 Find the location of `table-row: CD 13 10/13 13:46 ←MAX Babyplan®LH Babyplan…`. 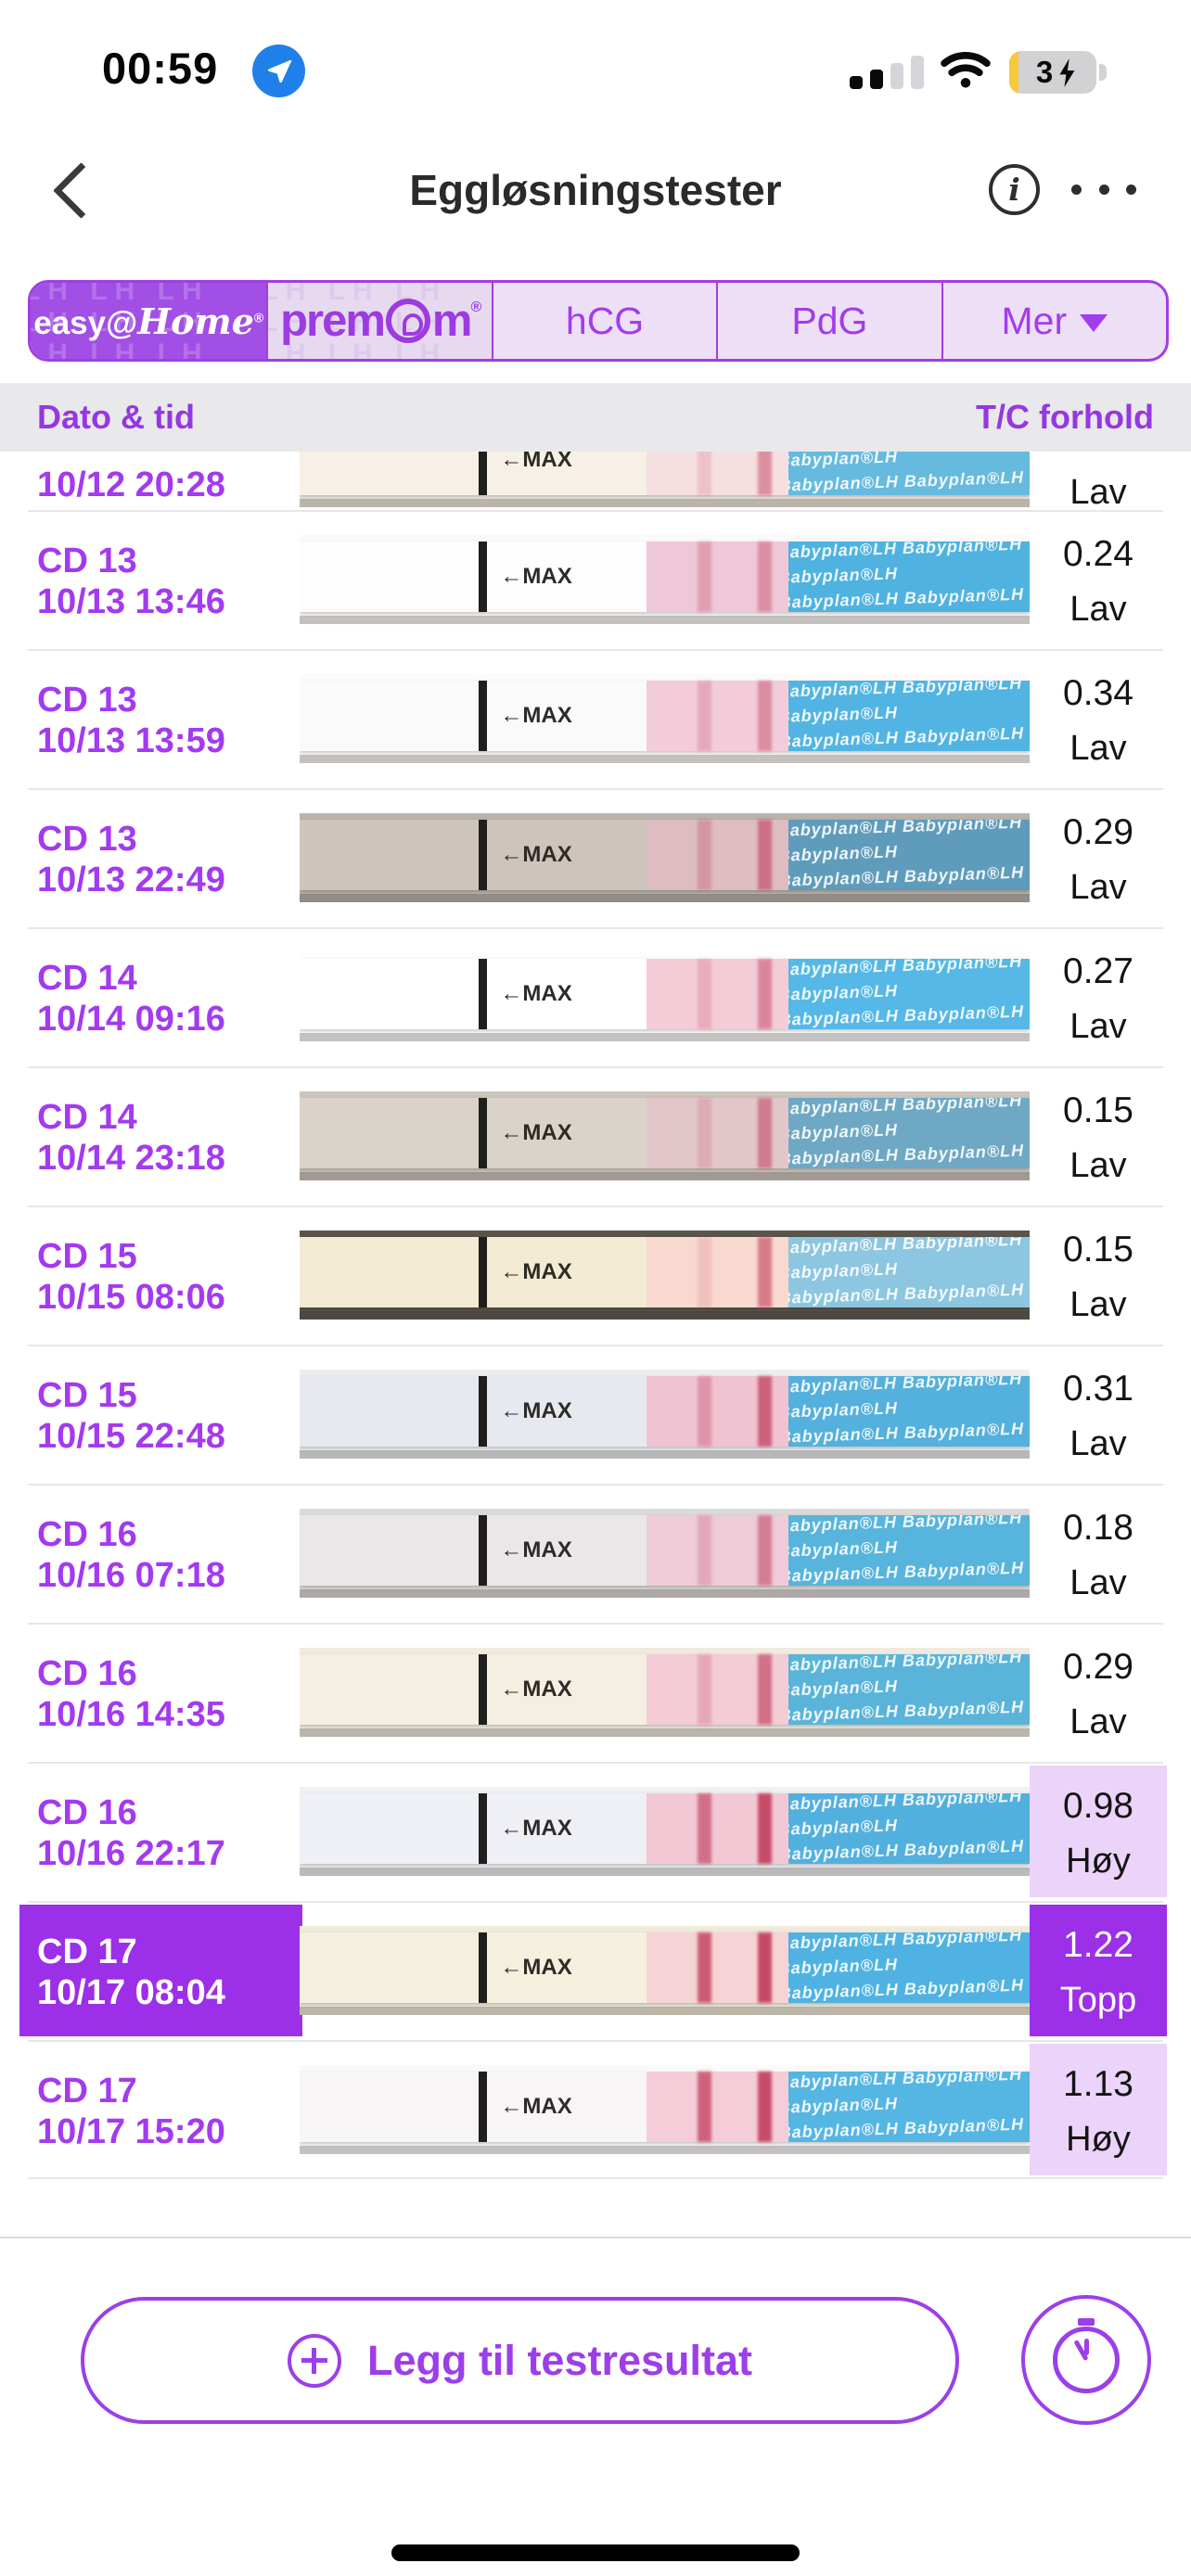

table-row: CD 13 10/13 13:46 ←MAX Babyplan®LH Babyplan… is located at coordinates (595, 579).